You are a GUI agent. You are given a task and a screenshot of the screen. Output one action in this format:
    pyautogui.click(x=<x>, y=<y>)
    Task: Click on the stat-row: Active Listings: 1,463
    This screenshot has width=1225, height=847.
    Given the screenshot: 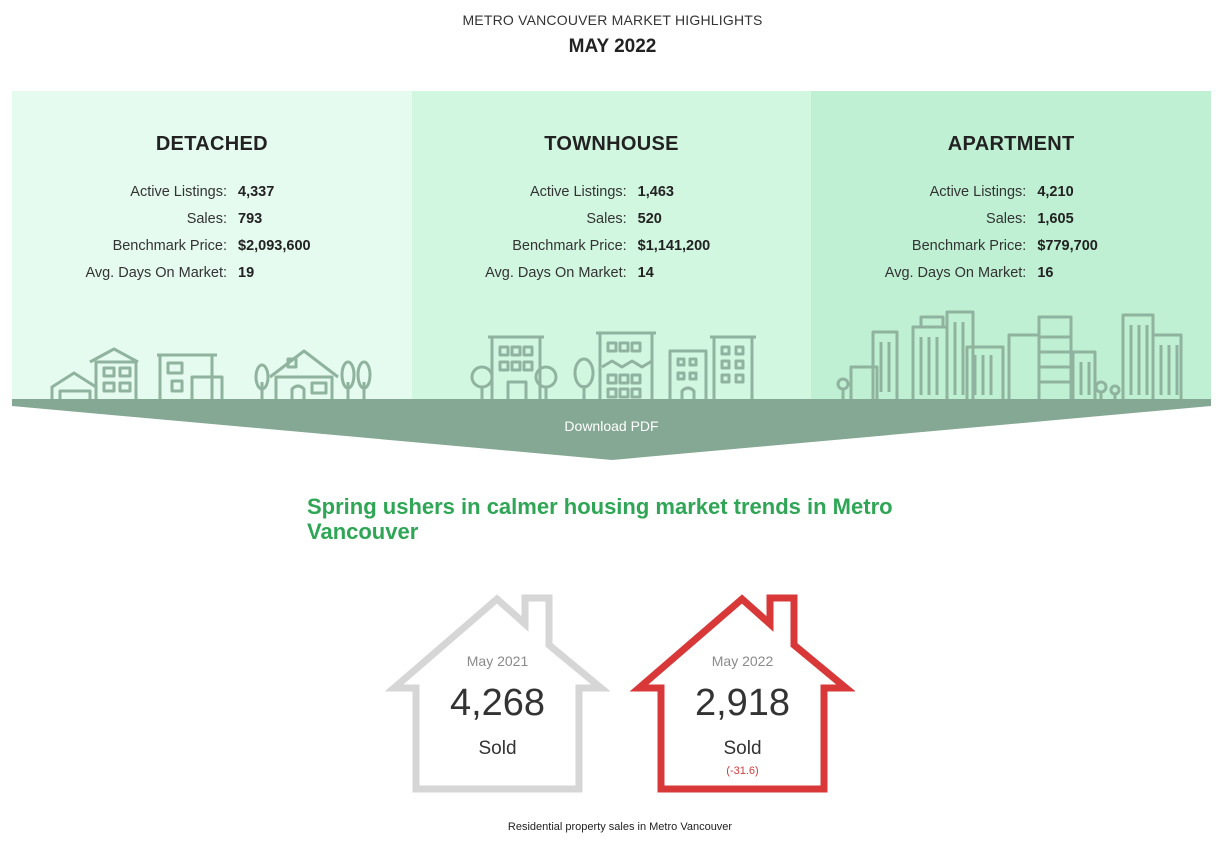 What is the action you would take?
    pyautogui.click(x=612, y=191)
    